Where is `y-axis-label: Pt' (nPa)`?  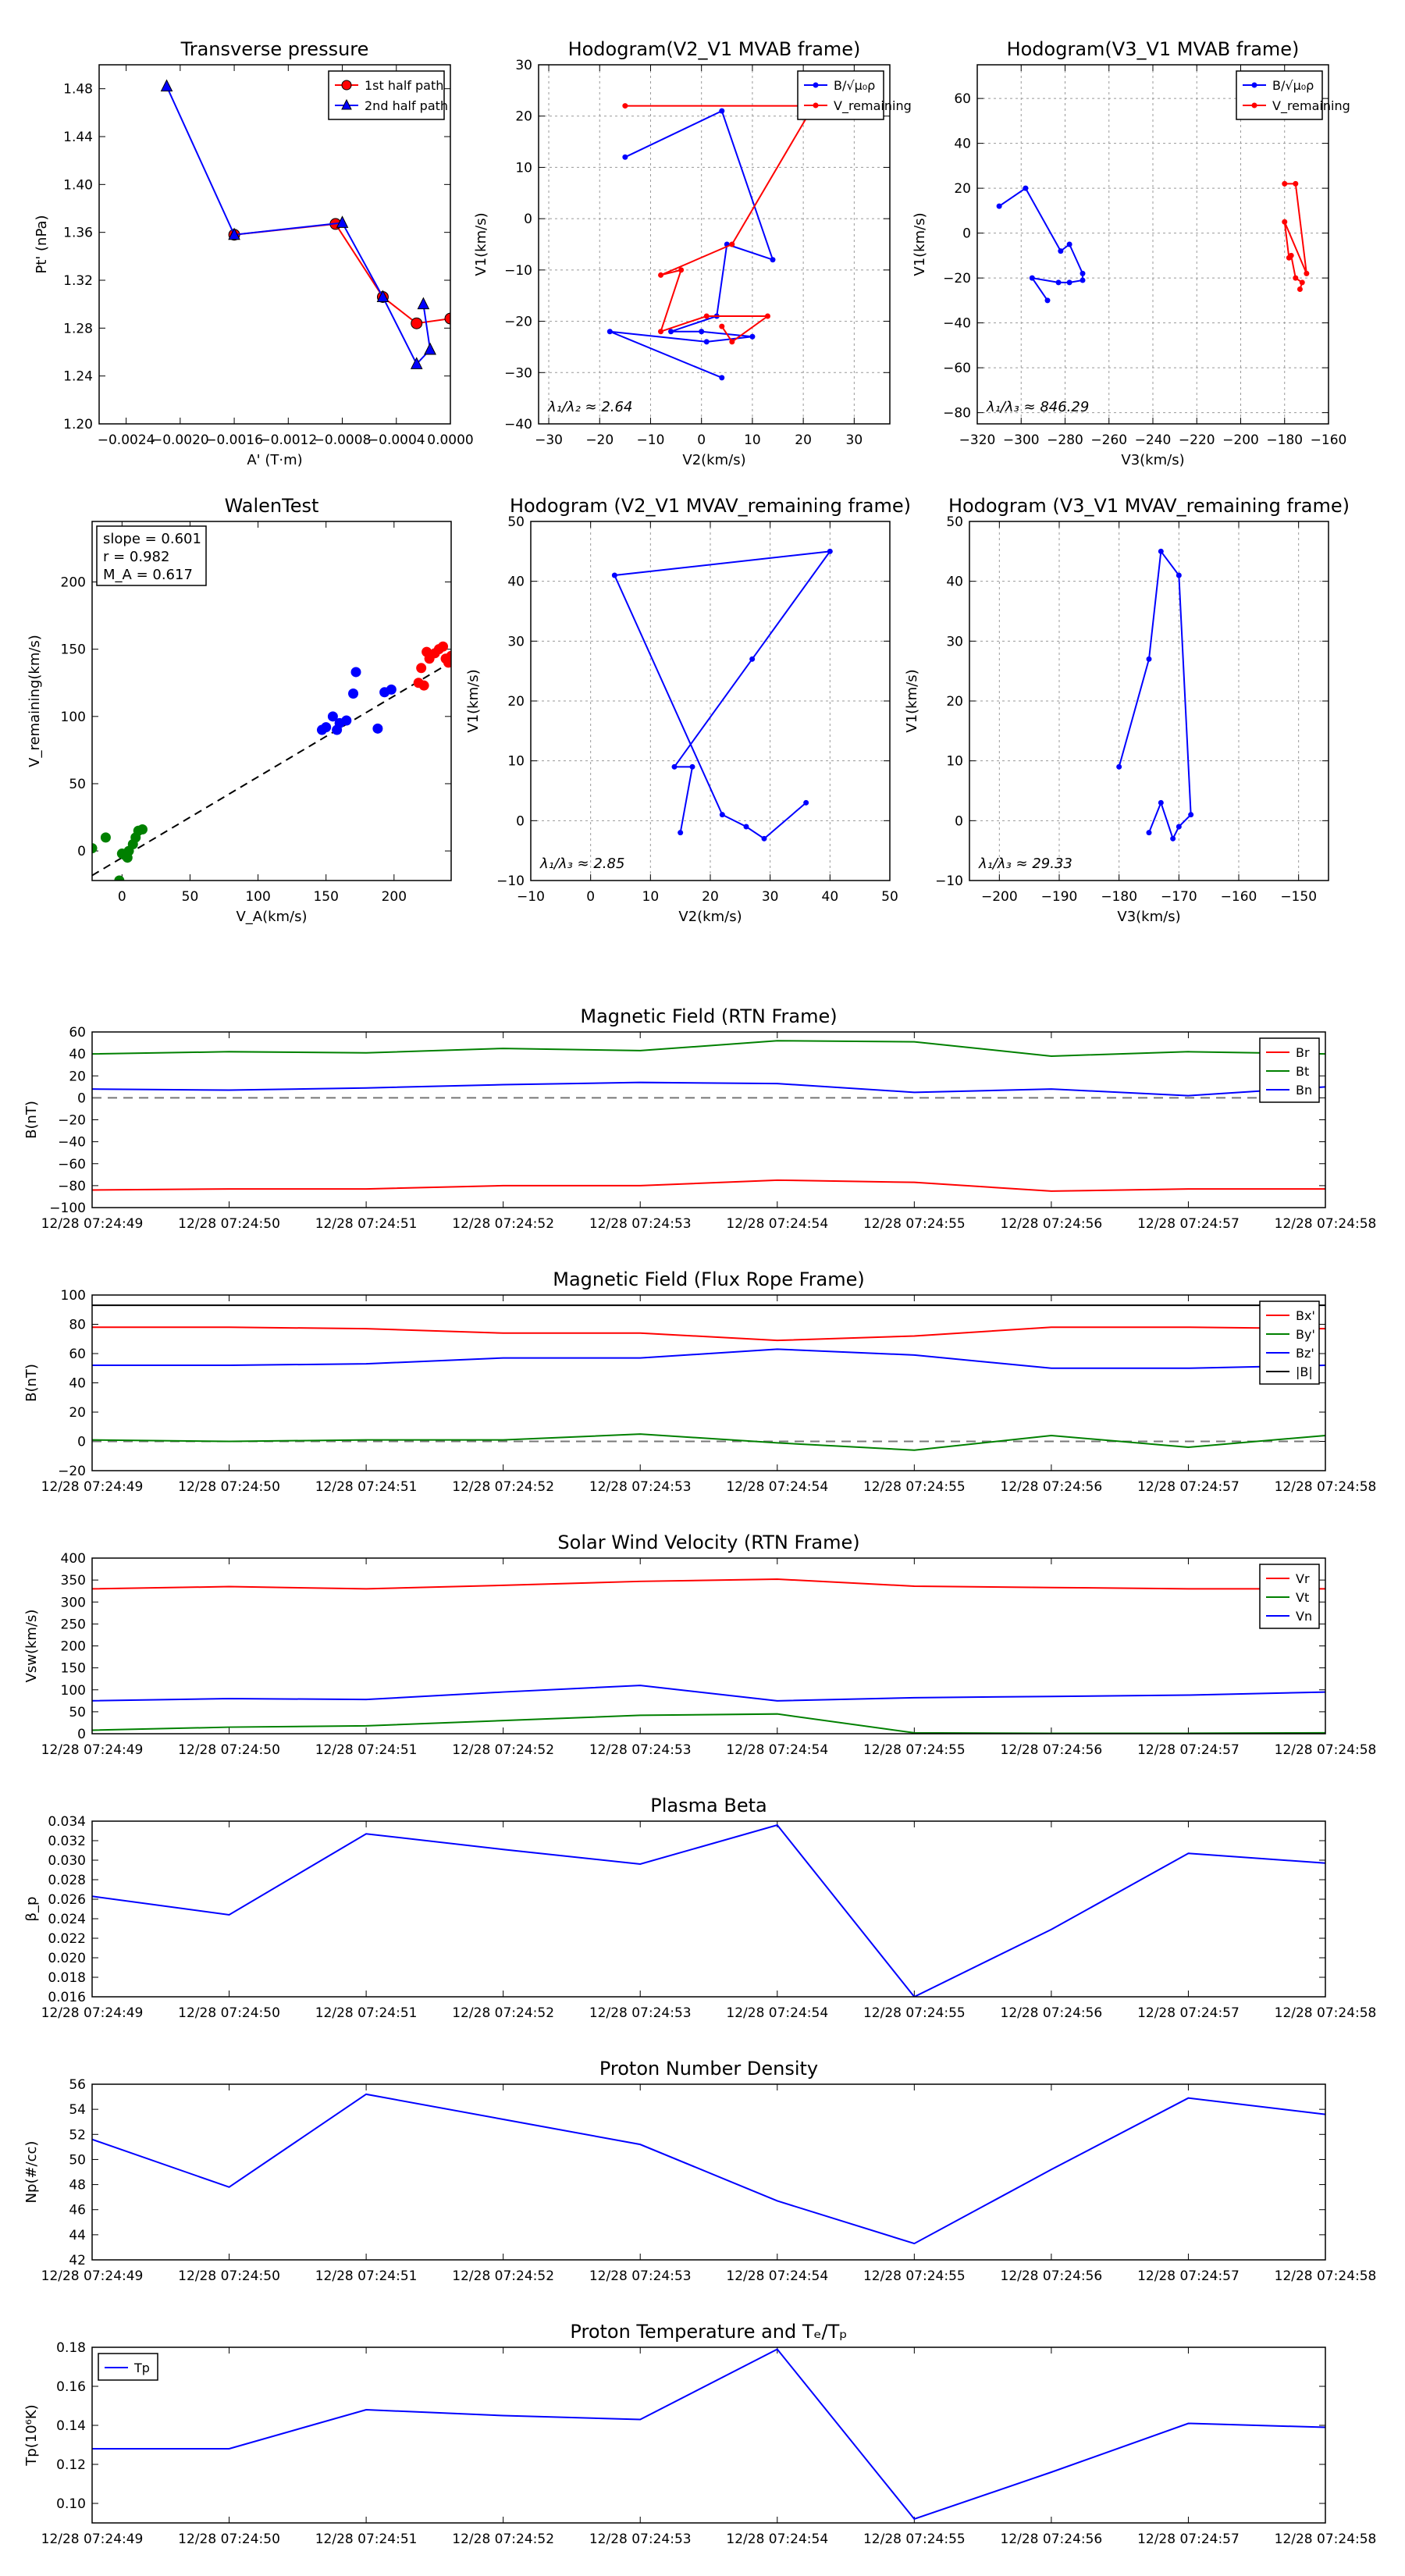
y-axis-label: Pt' (nPa) is located at coordinates (42, 244).